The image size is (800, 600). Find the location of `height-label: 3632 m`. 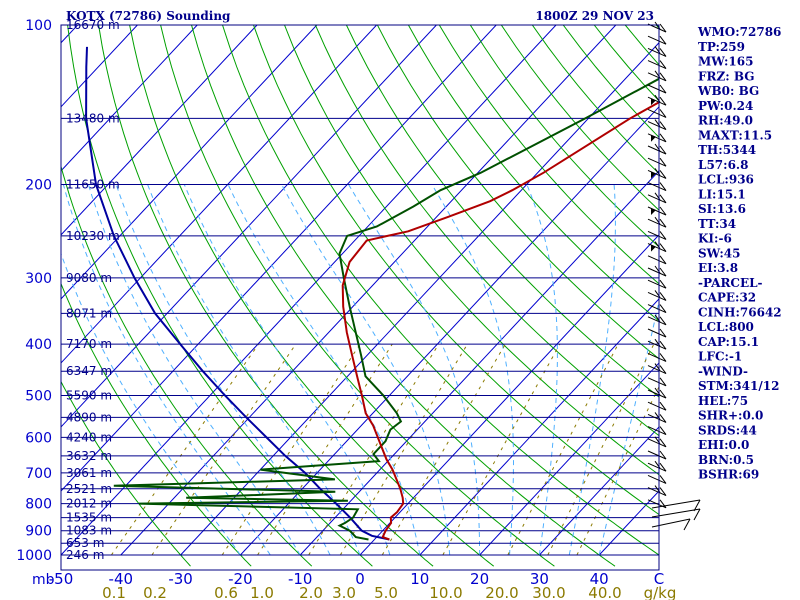

height-label: 3632 m is located at coordinates (89, 456).